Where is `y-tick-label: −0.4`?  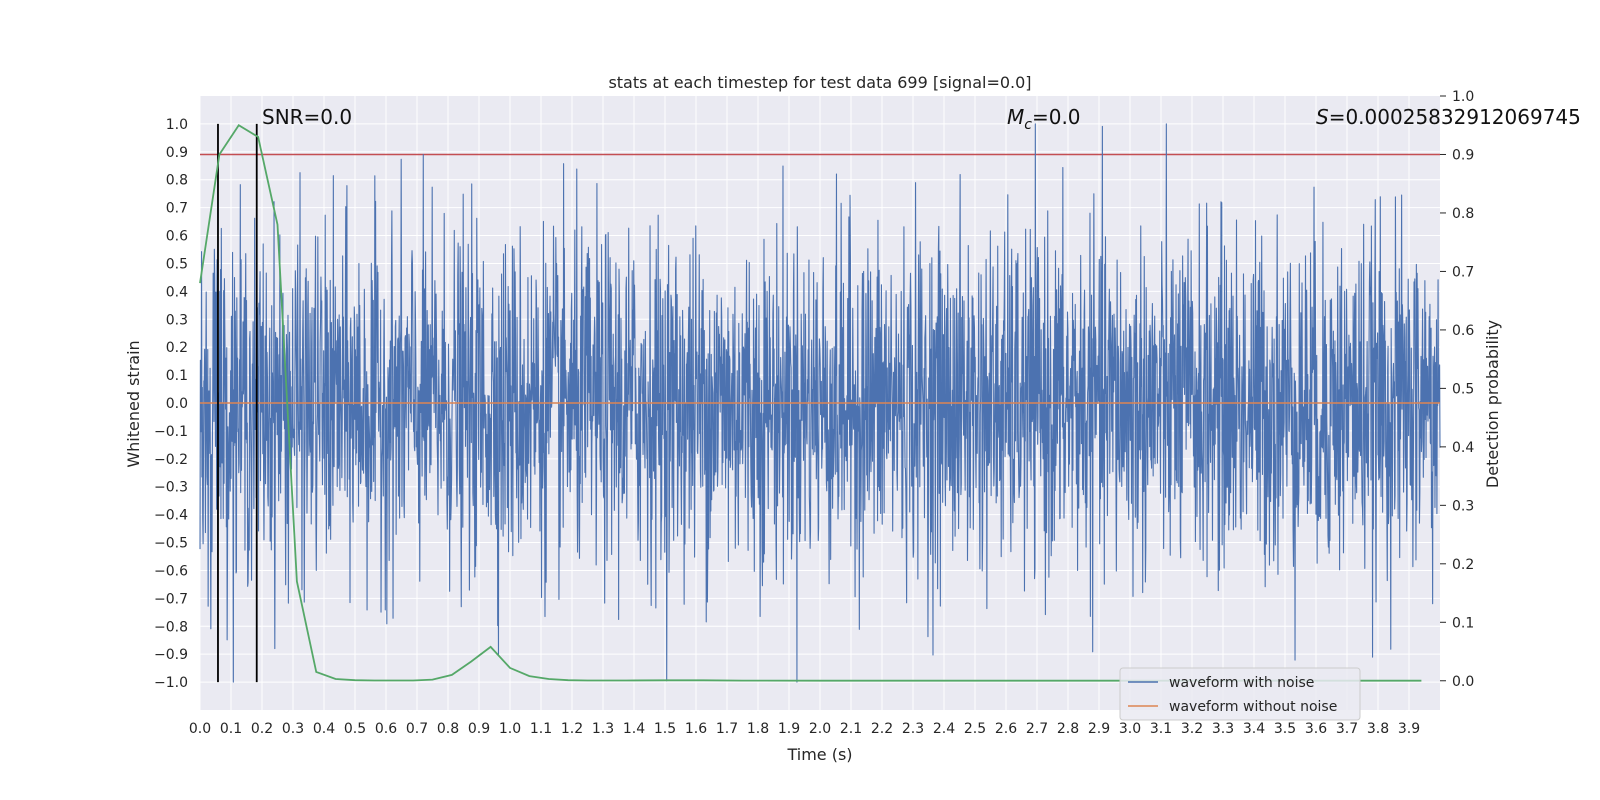 y-tick-label: −0.4 is located at coordinates (171, 516).